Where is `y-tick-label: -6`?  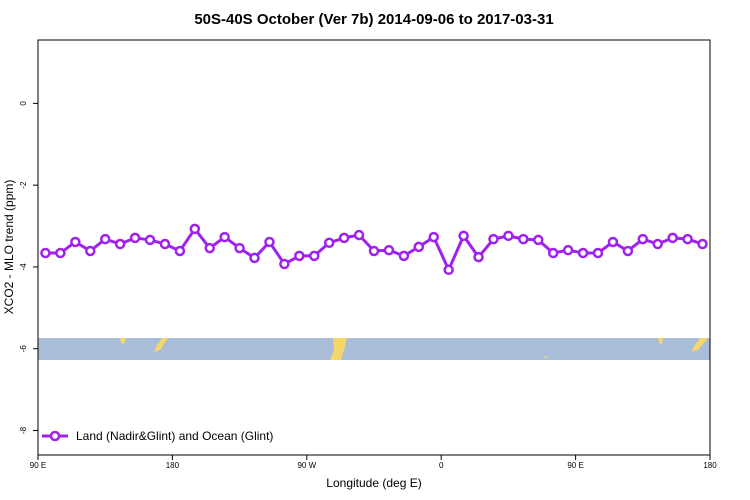
y-tick-label: -6 is located at coordinates (23, 349).